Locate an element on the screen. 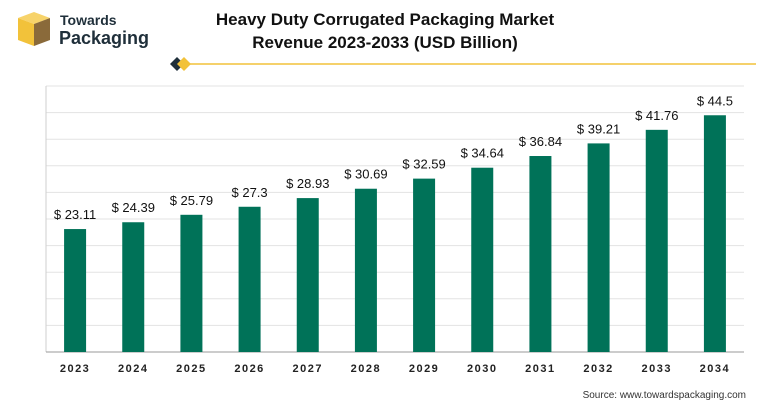 Image resolution: width=768 pixels, height=412 pixels. x-tick-label: 2024 is located at coordinates (133, 369).